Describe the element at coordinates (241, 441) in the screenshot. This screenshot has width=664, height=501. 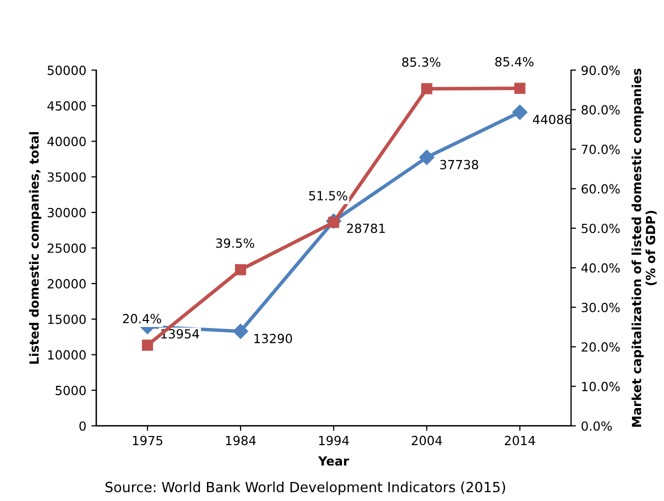
I see `x-tick-label: 1984` at that location.